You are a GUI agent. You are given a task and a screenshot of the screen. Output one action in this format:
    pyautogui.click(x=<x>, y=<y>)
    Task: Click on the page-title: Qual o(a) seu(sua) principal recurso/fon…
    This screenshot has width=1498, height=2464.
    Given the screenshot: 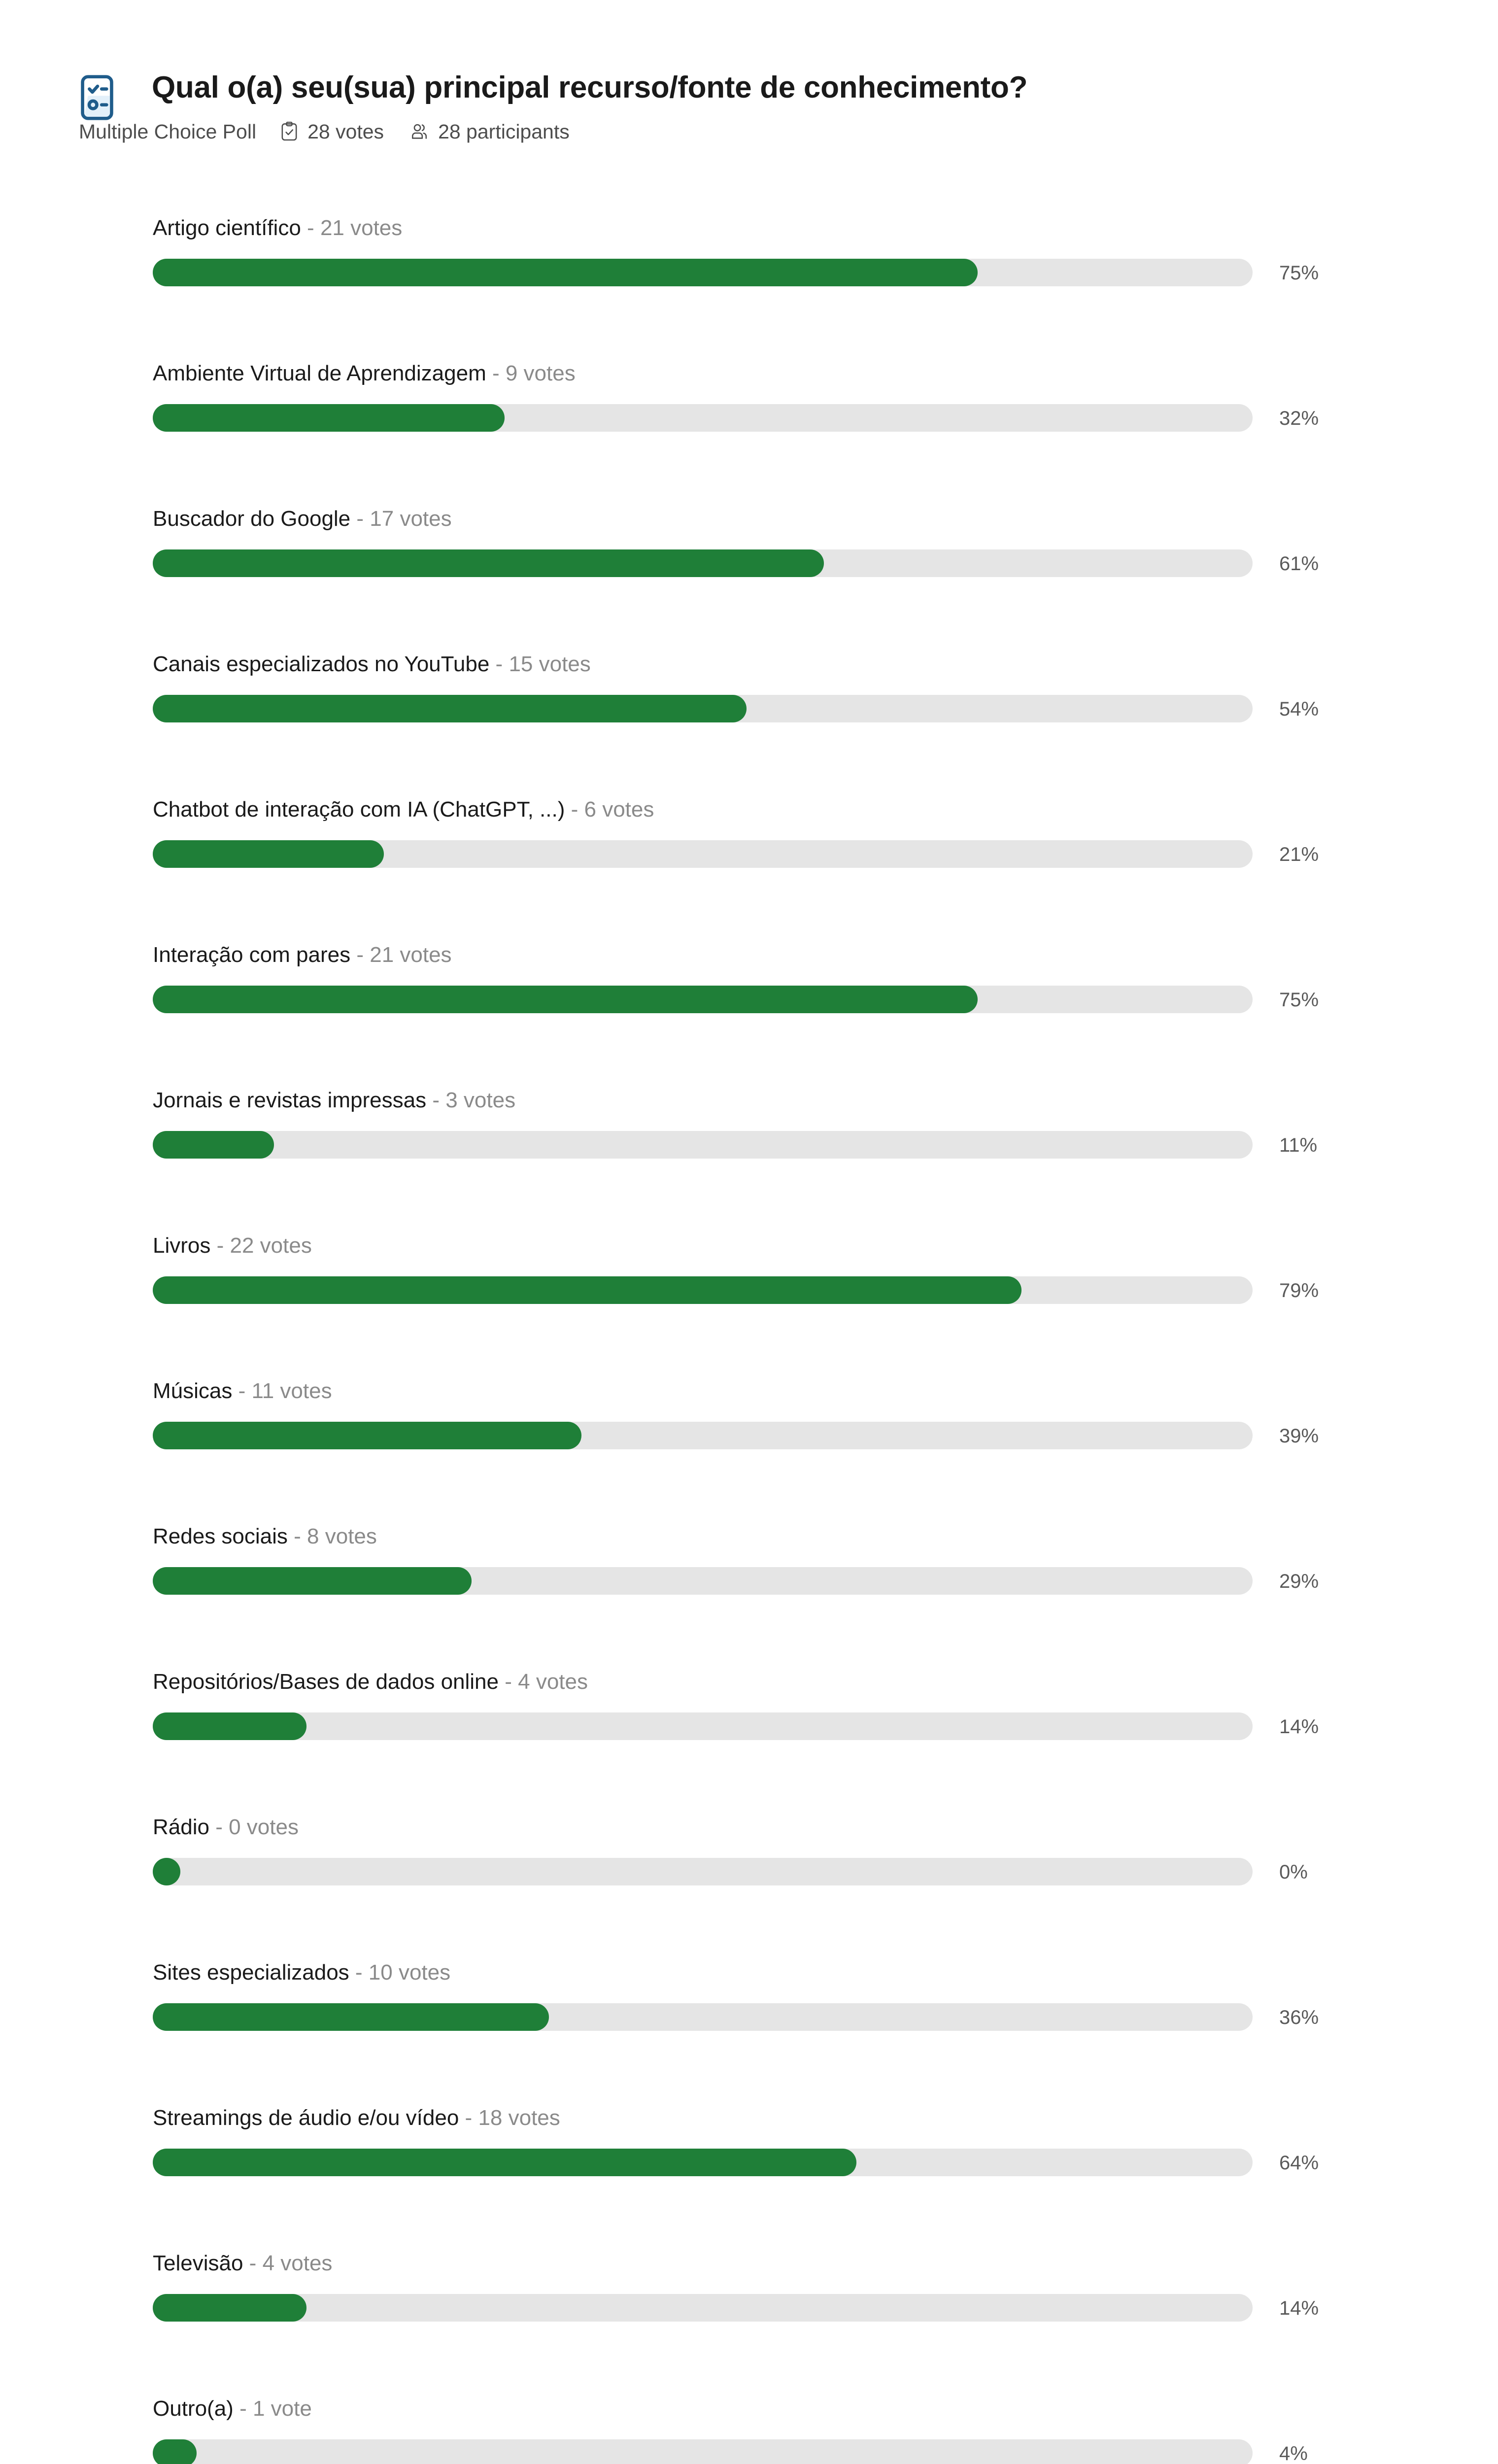 What is the action you would take?
    pyautogui.click(x=590, y=87)
    